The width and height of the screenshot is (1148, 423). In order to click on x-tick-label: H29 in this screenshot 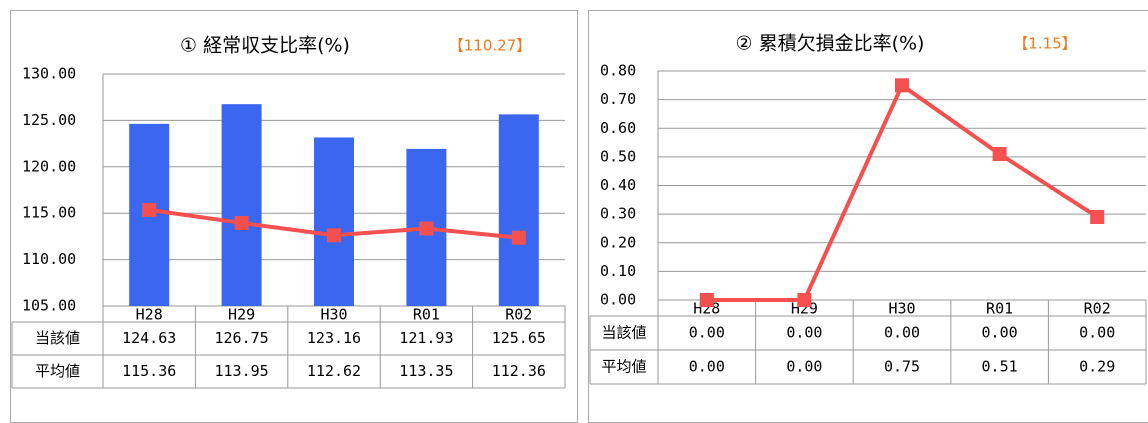, I will do `click(241, 315)`.